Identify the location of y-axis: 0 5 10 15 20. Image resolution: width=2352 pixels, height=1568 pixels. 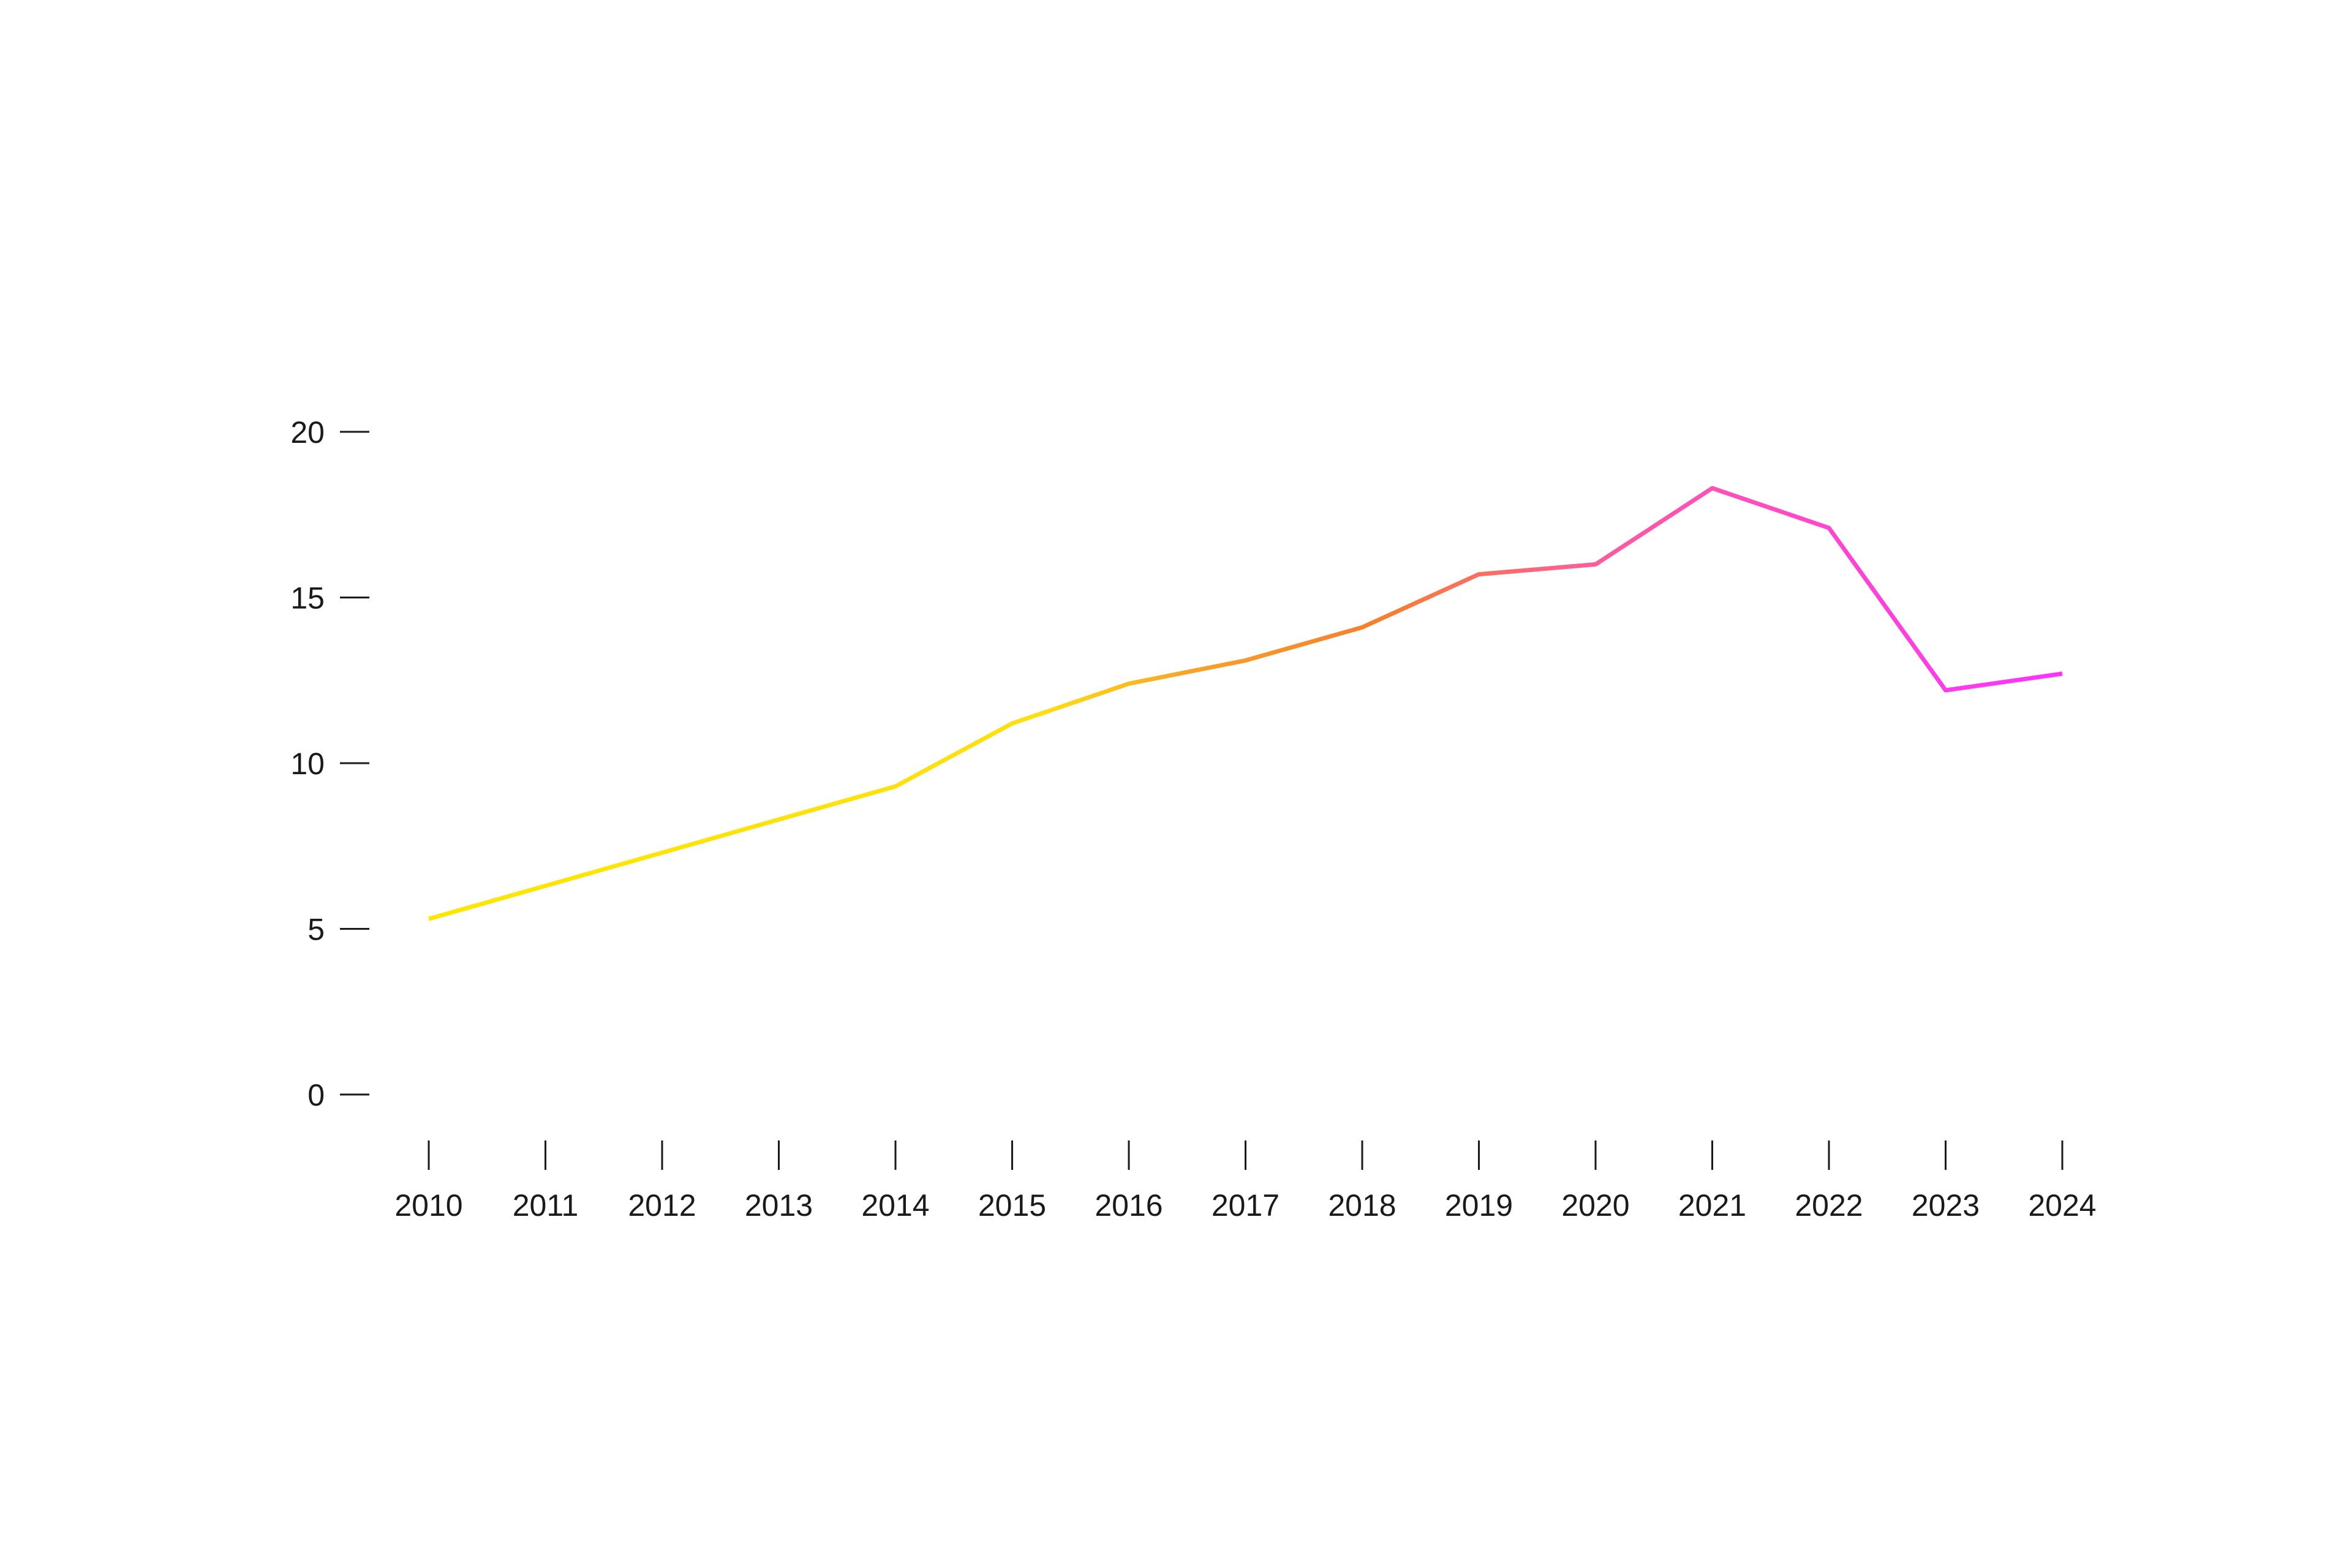
(330, 764).